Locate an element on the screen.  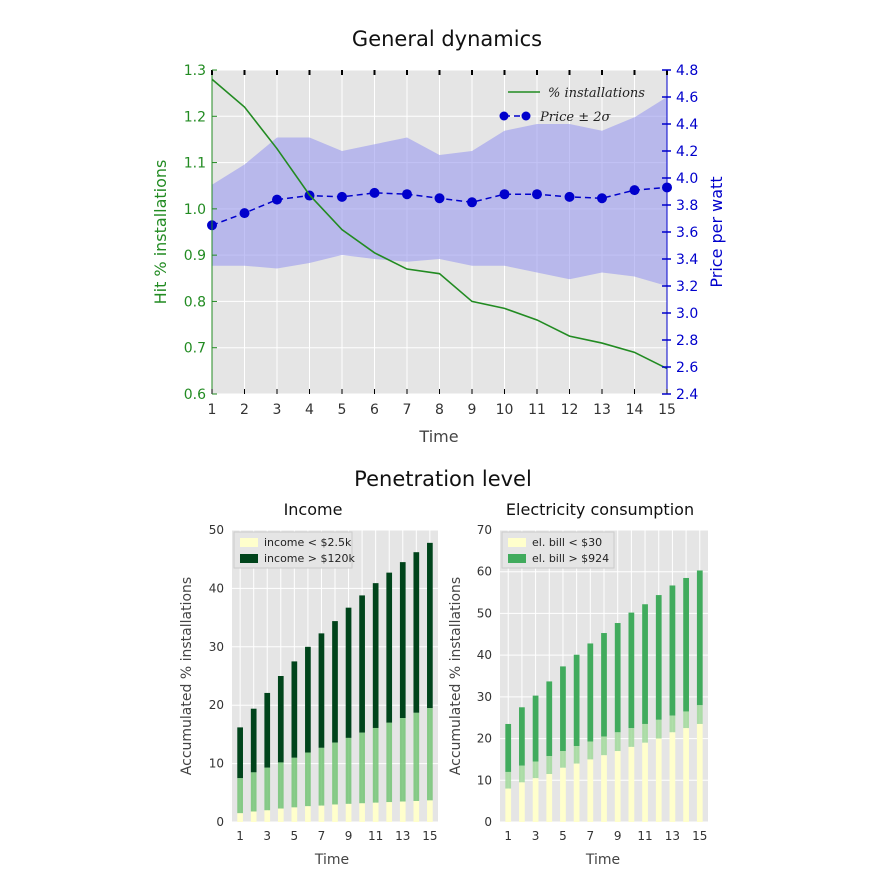
y-tick-label: 40 is located at coordinates (216, 588).